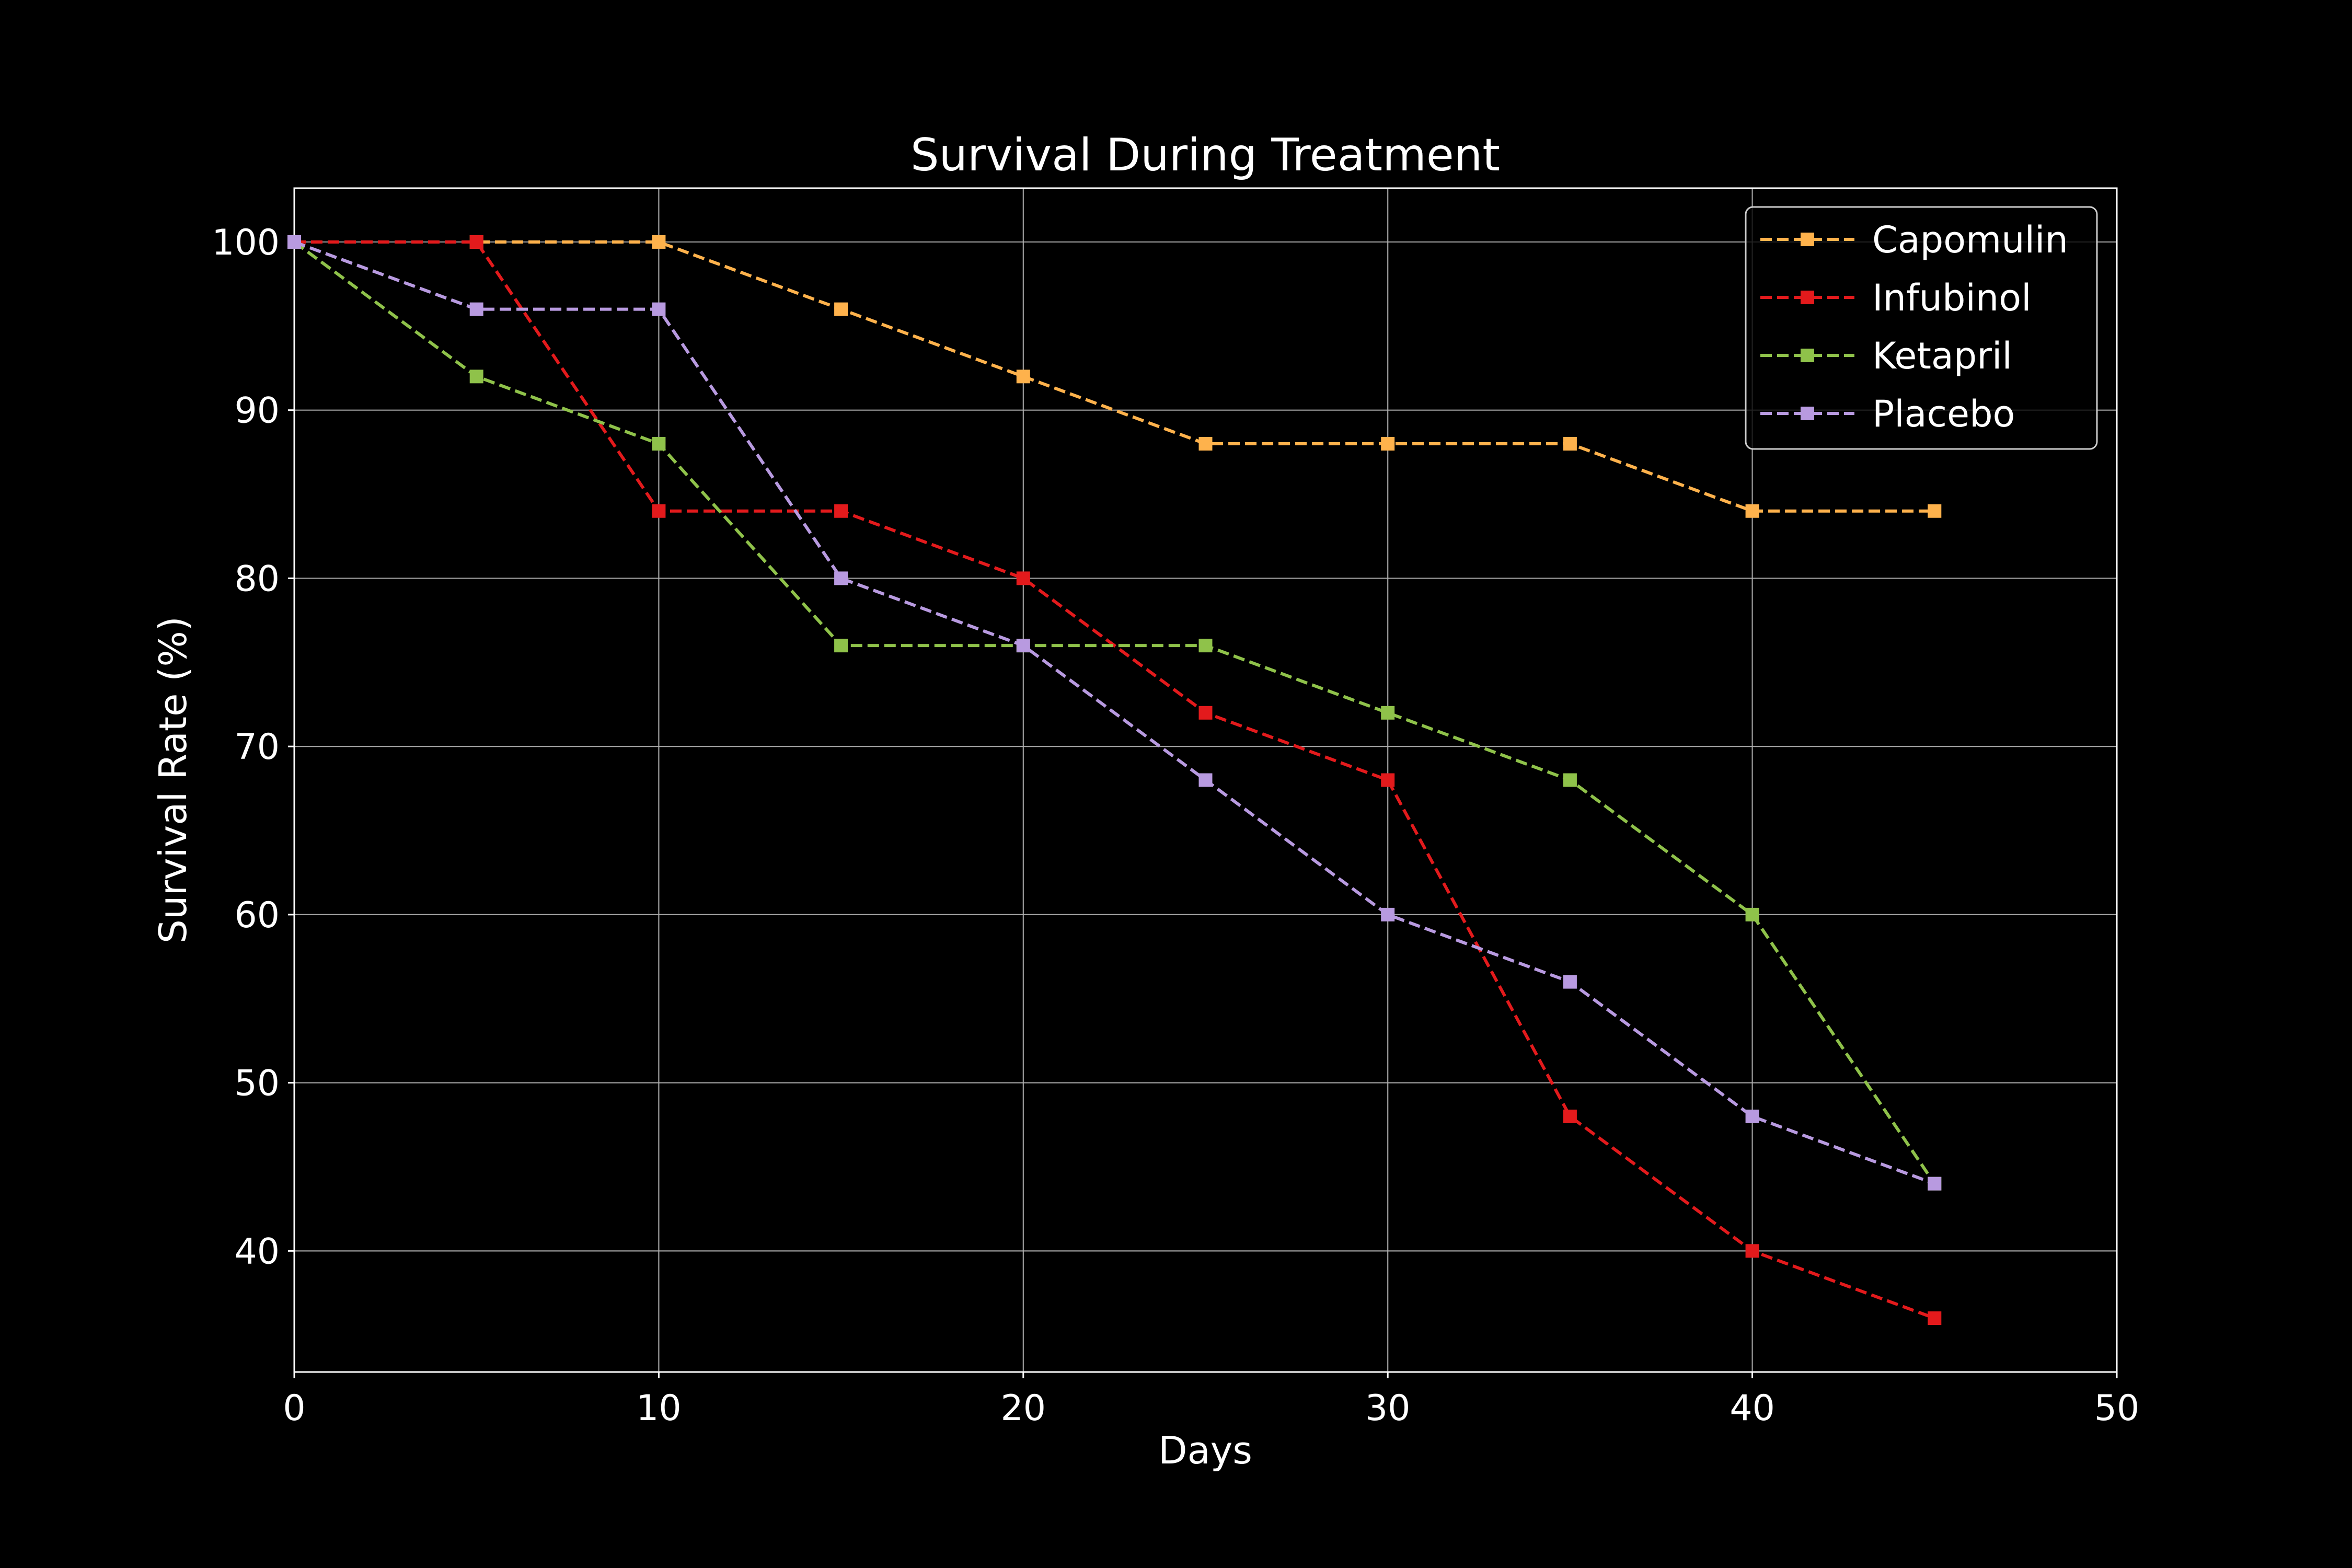  I want to click on y-axis-ticks: 40 50 60 70 80 90 100, so click(253, 747).